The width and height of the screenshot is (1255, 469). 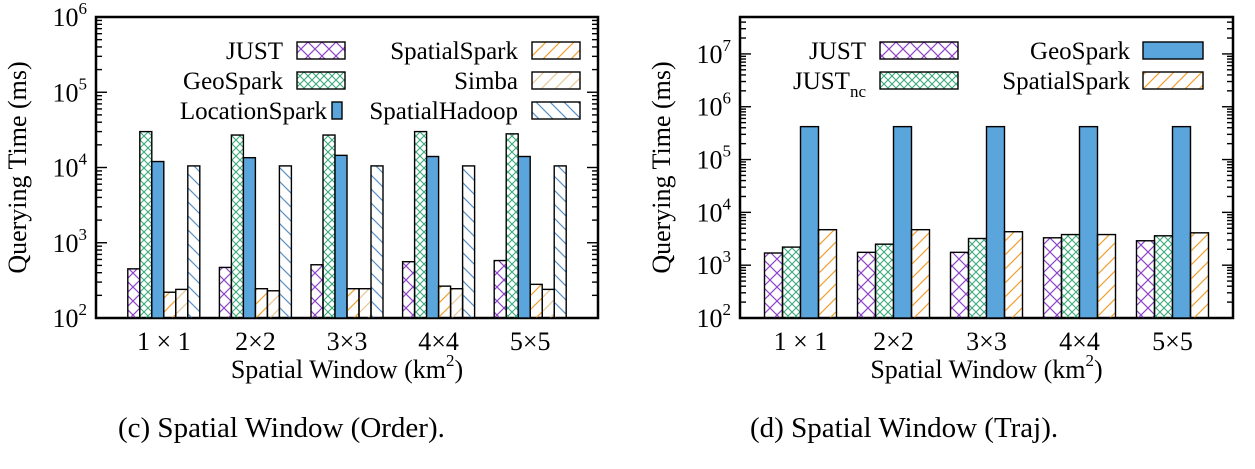 What do you see at coordinates (254, 111) in the screenshot?
I see `legend-label: LocationSpark` at bounding box center [254, 111].